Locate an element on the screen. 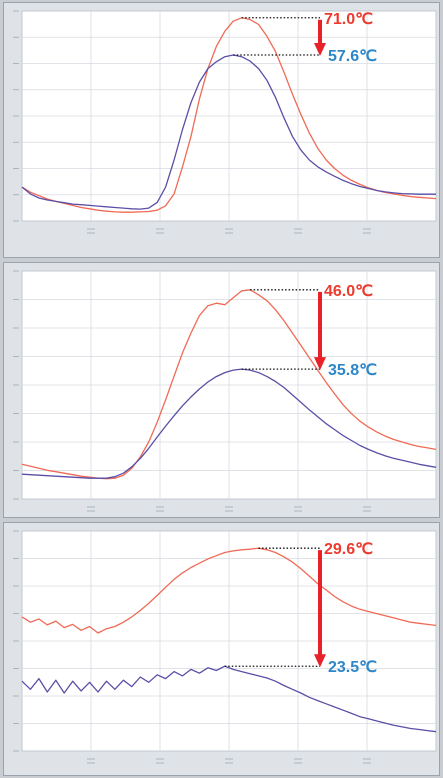 The width and height of the screenshot is (443, 778). series-line-red is located at coordinates (229, 590).